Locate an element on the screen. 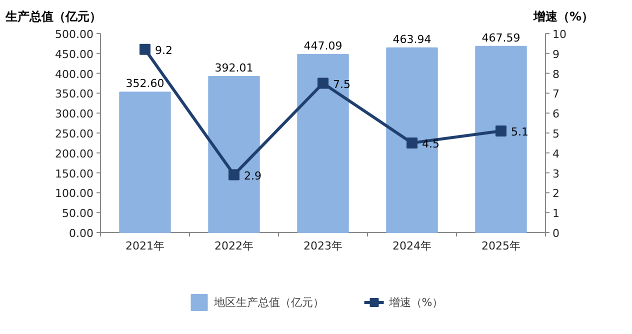 This screenshot has width=632, height=334. y-tick-label: 300.00 is located at coordinates (74, 114).